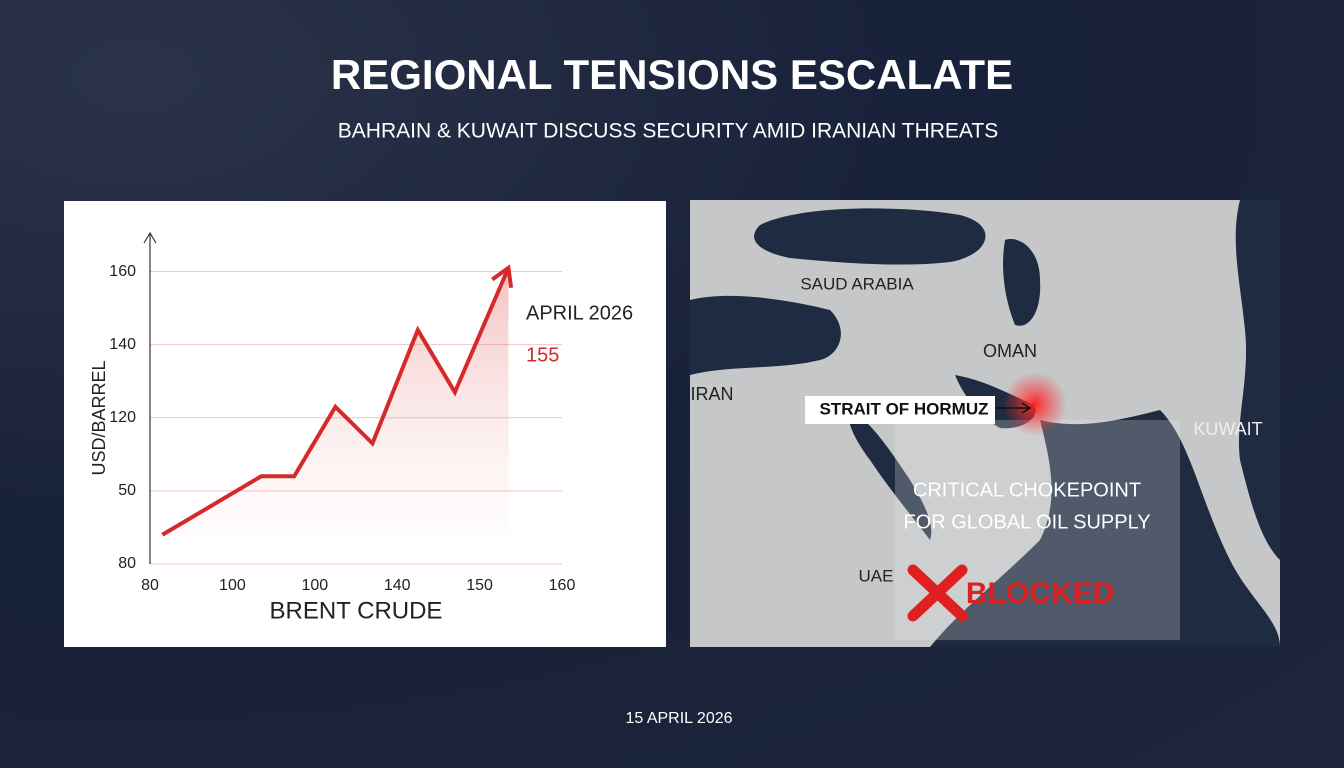  Describe the element at coordinates (678, 718) in the screenshot. I see `footer-date: 15 APRIL 2026` at that location.